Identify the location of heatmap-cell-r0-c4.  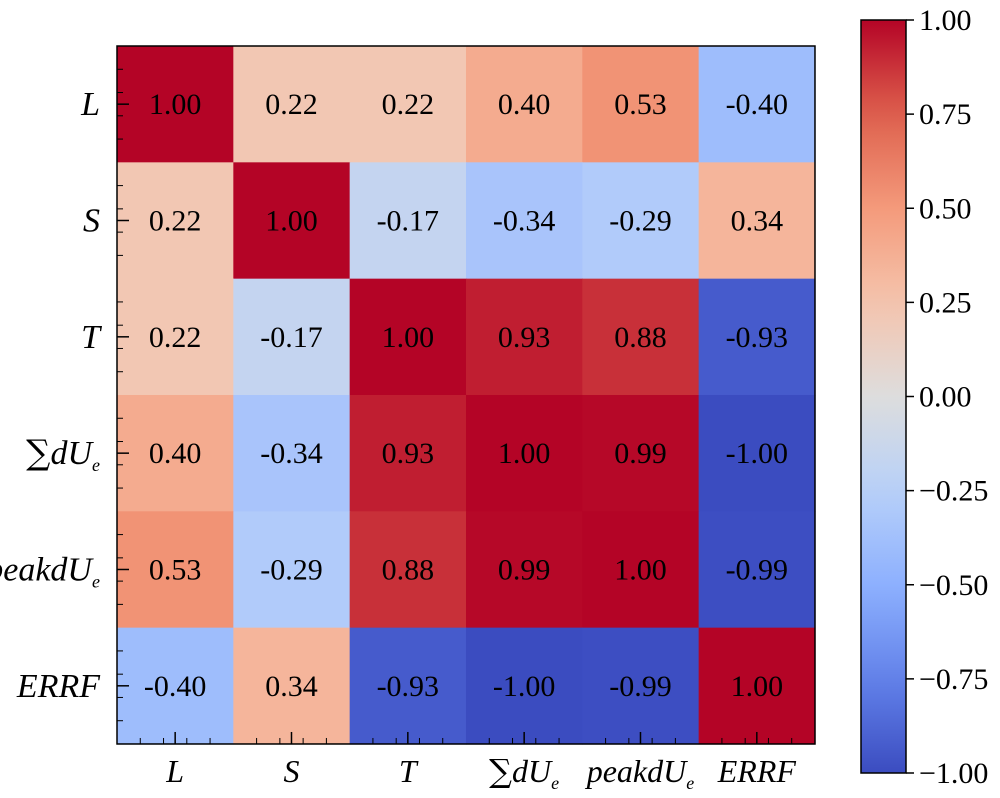
(641, 104).